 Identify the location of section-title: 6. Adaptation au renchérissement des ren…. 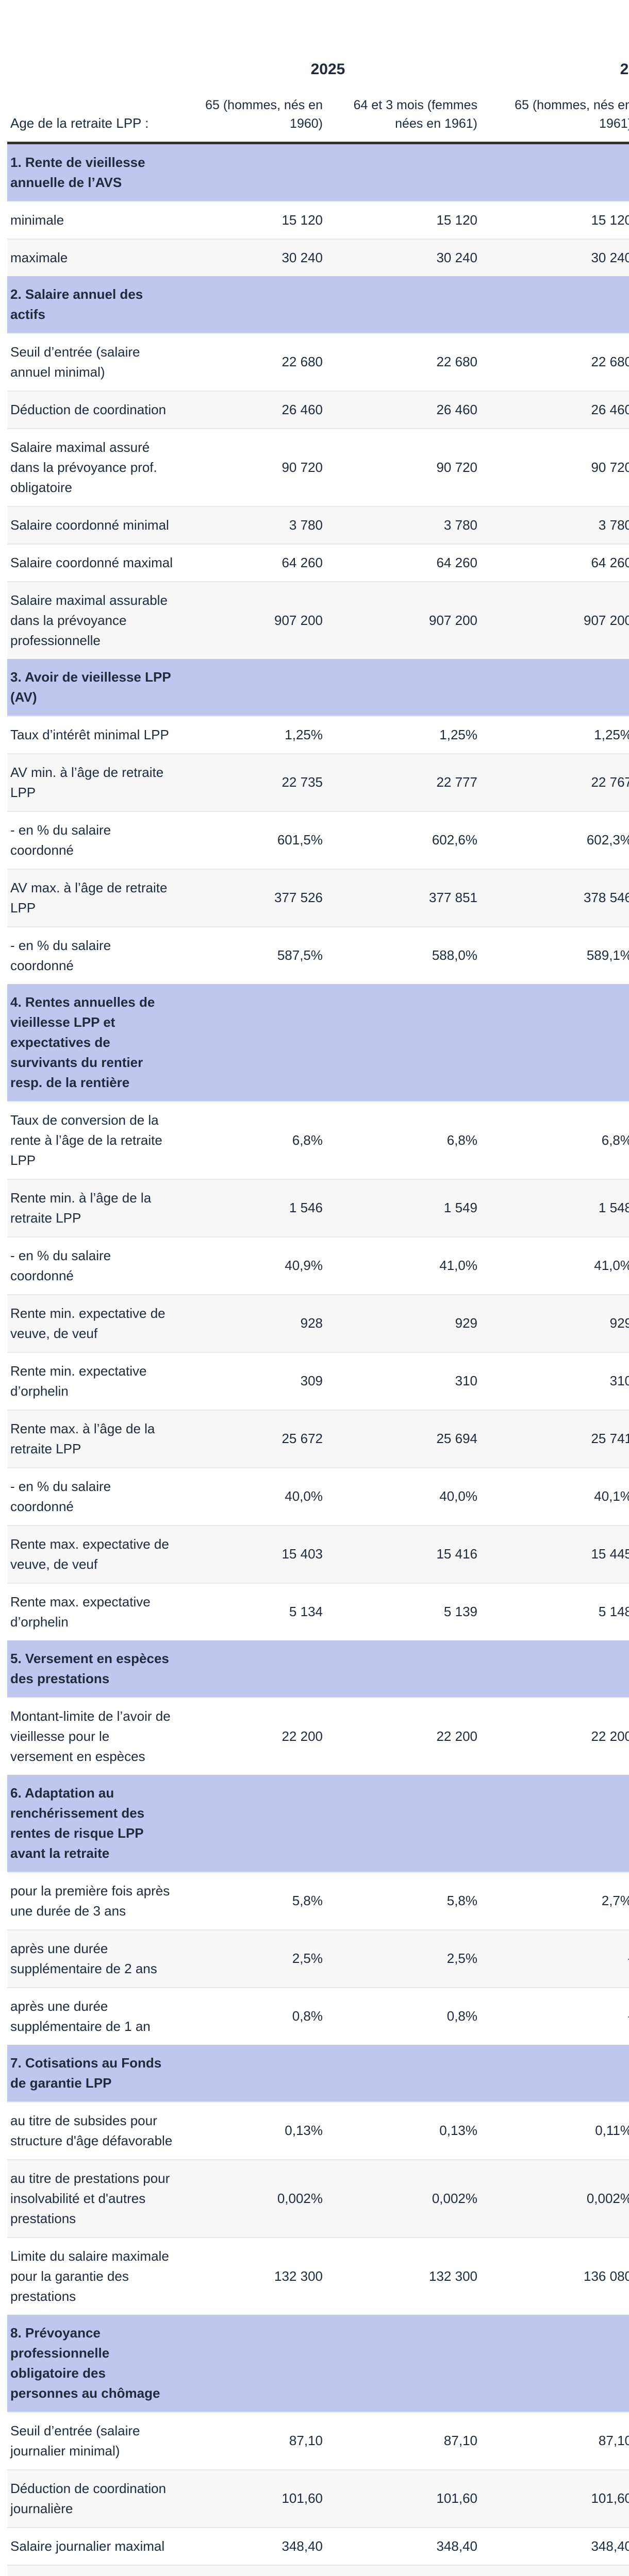
(92, 1823).